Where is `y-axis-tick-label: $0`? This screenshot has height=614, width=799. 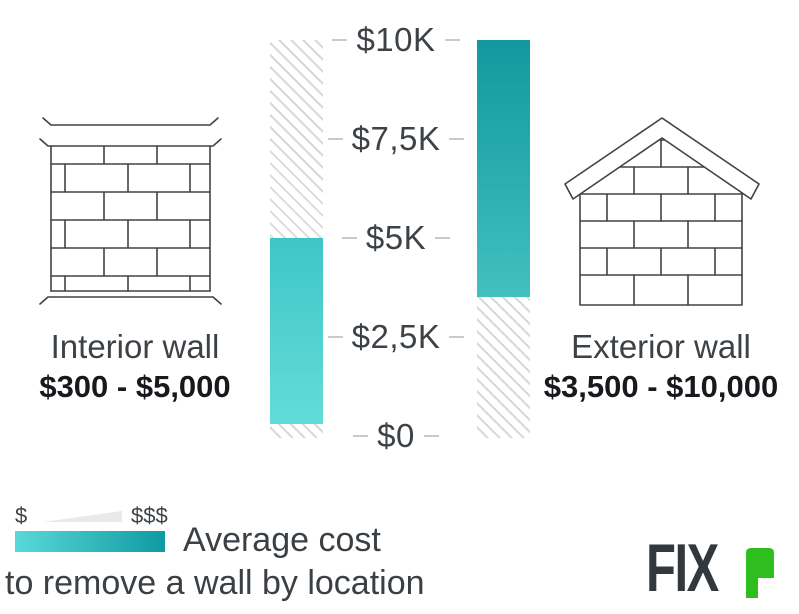
y-axis-tick-label: $0 is located at coordinates (396, 435).